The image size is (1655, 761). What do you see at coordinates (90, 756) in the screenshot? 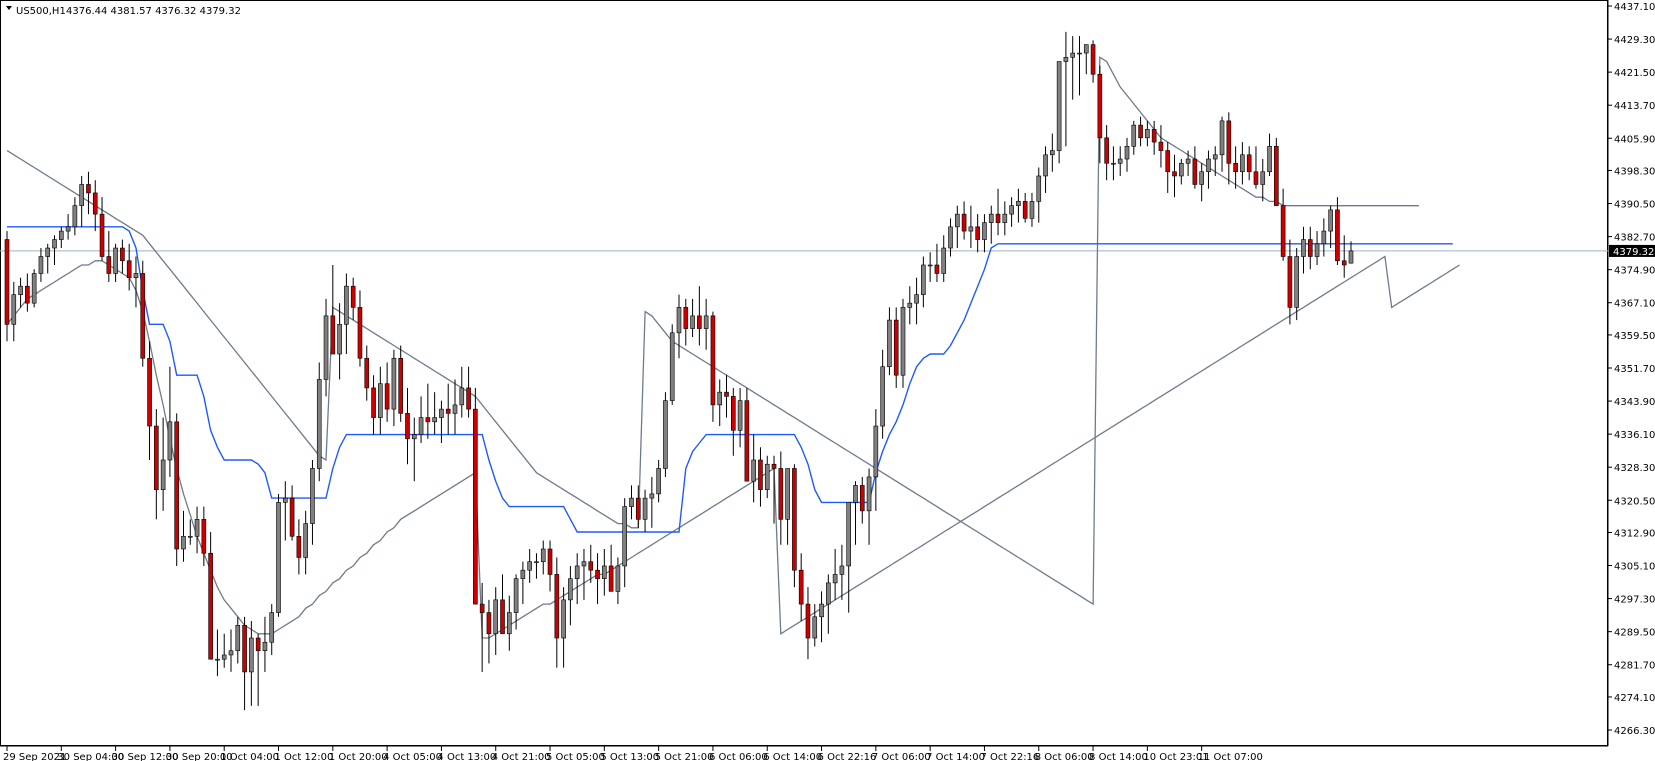
I see `time-tick-label: 30 Sep 04:00` at bounding box center [90, 756].